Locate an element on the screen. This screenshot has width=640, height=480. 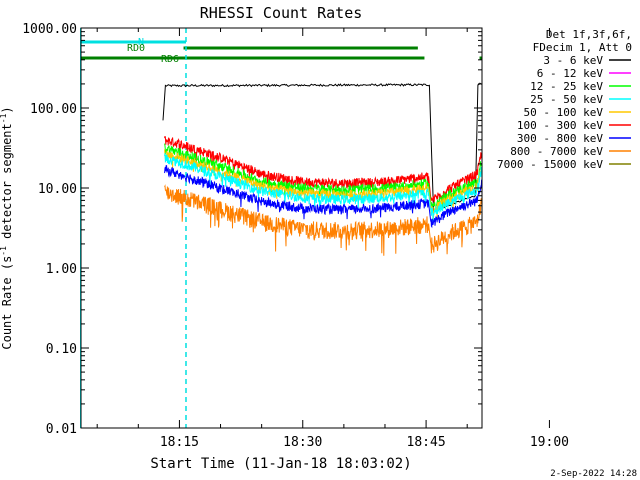
series-line-25-50-kev is located at coordinates (323, 187).